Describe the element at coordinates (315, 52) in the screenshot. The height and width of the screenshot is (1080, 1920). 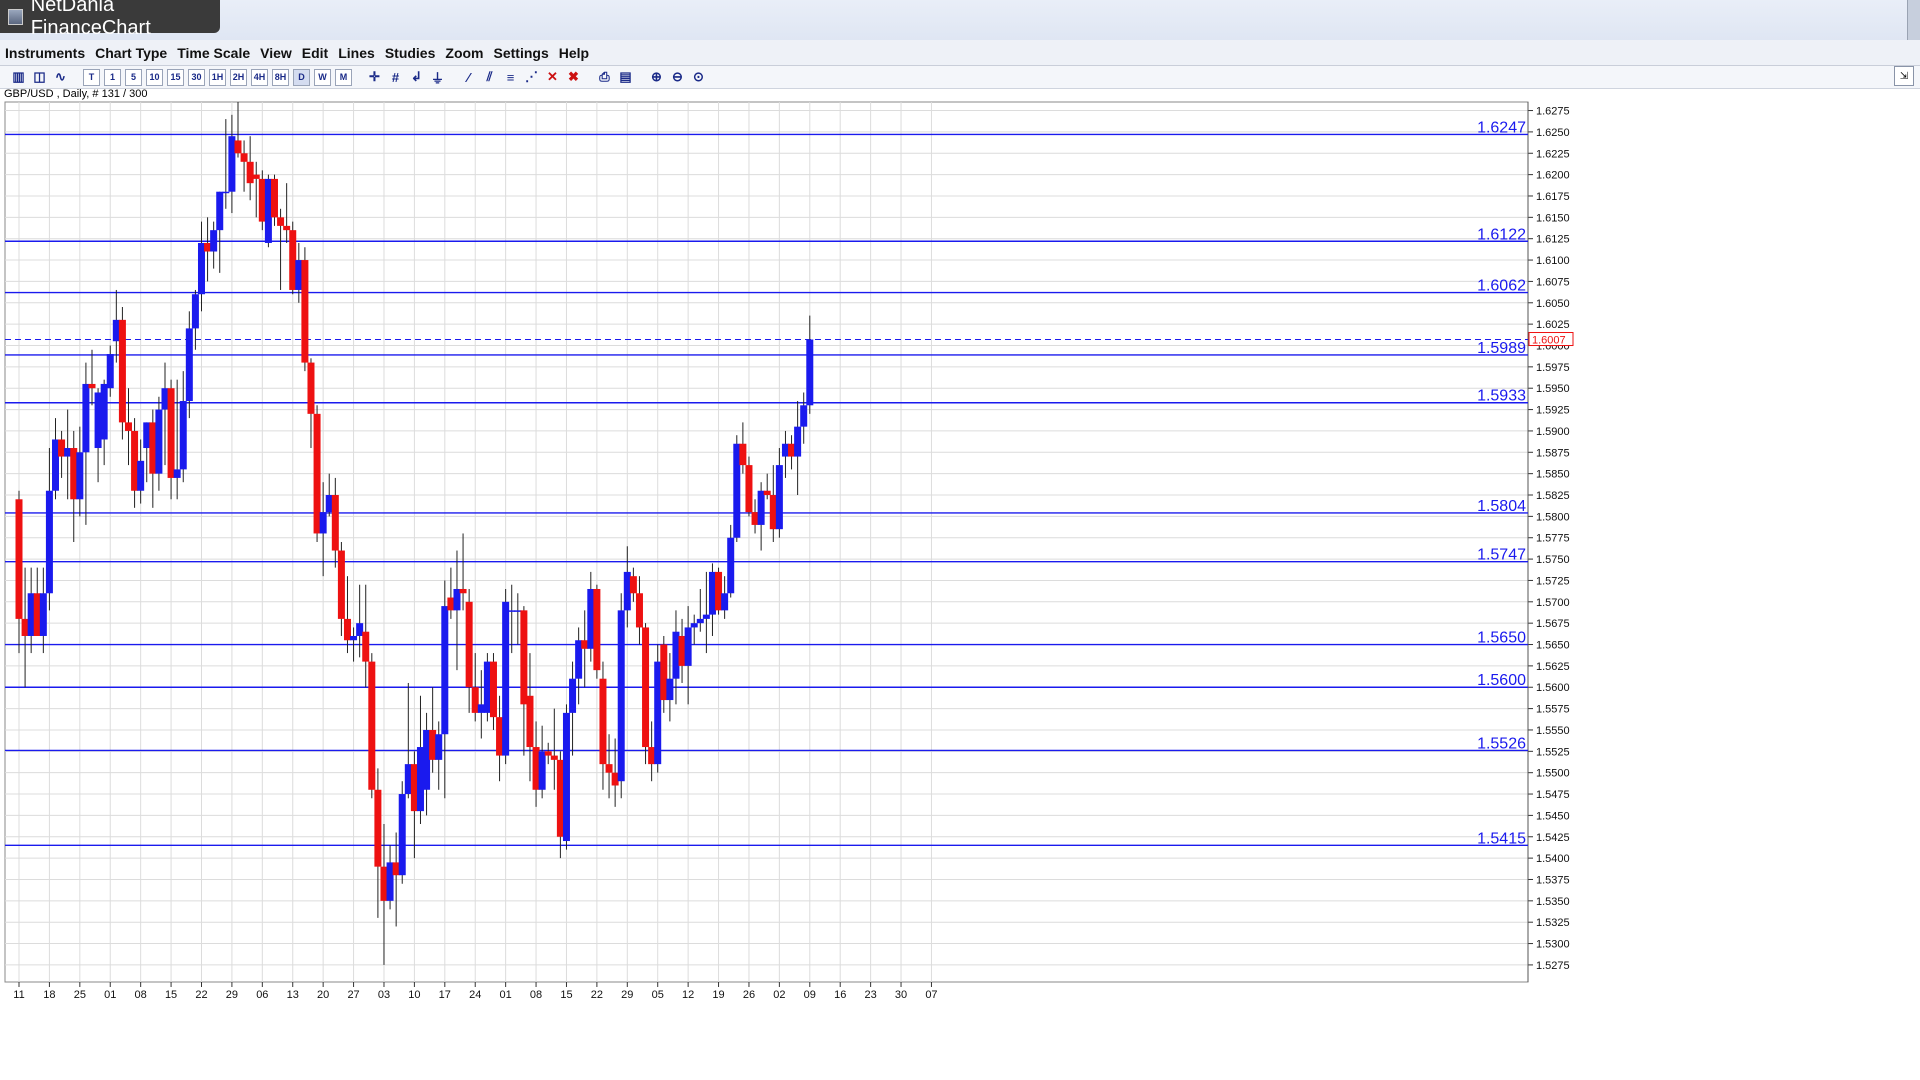
I see `menu-edit: Edit` at that location.